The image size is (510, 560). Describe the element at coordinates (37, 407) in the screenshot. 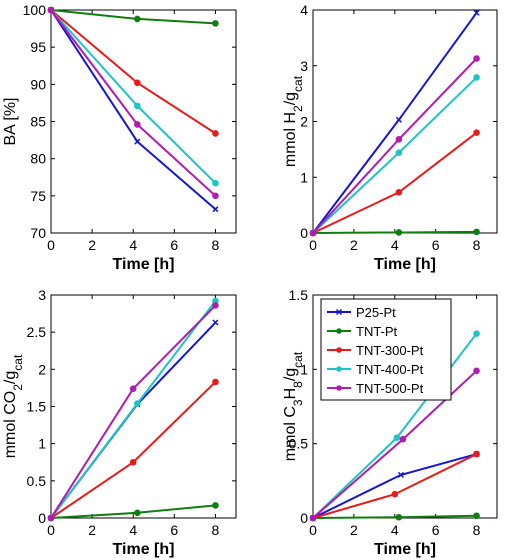

I see `y-tick-label: 1.5` at that location.